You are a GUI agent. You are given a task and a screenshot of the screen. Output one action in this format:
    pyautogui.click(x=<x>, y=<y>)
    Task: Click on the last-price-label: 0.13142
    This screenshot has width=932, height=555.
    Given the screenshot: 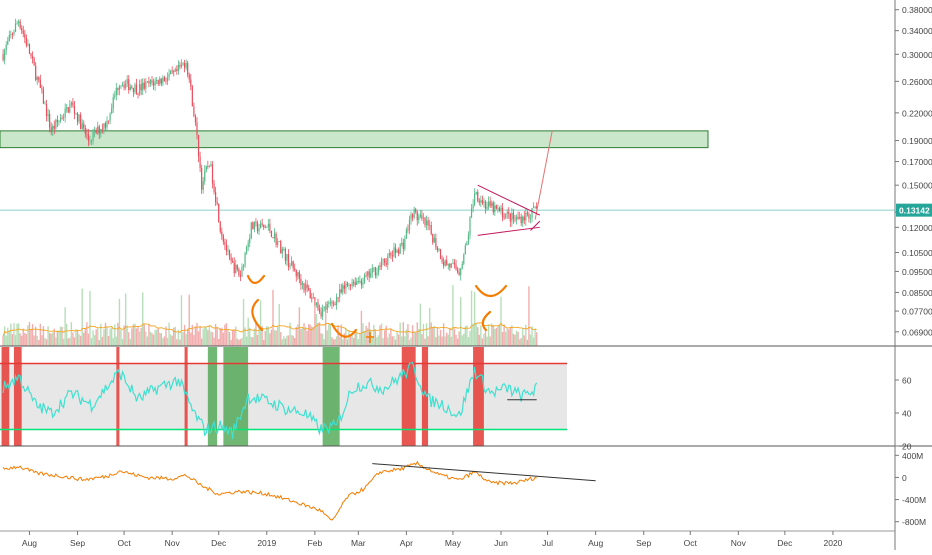 What is the action you would take?
    pyautogui.click(x=914, y=211)
    